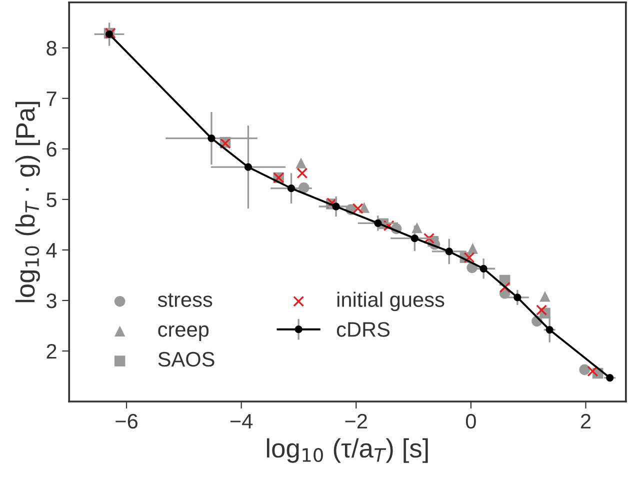 This screenshot has height=478, width=640. I want to click on y-tick-label: 4, so click(51, 250).